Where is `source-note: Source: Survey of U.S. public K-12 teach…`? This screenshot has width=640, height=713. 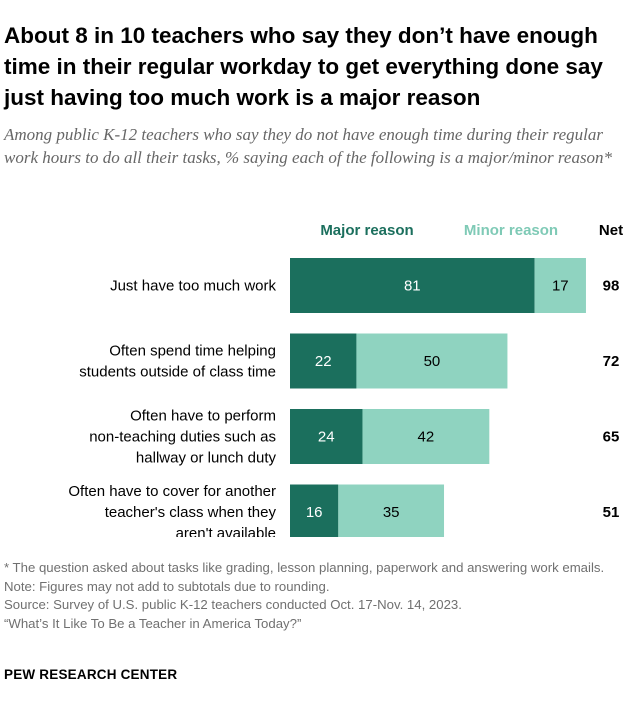 source-note: Source: Survey of U.S. public K-12 teach… is located at coordinates (233, 604).